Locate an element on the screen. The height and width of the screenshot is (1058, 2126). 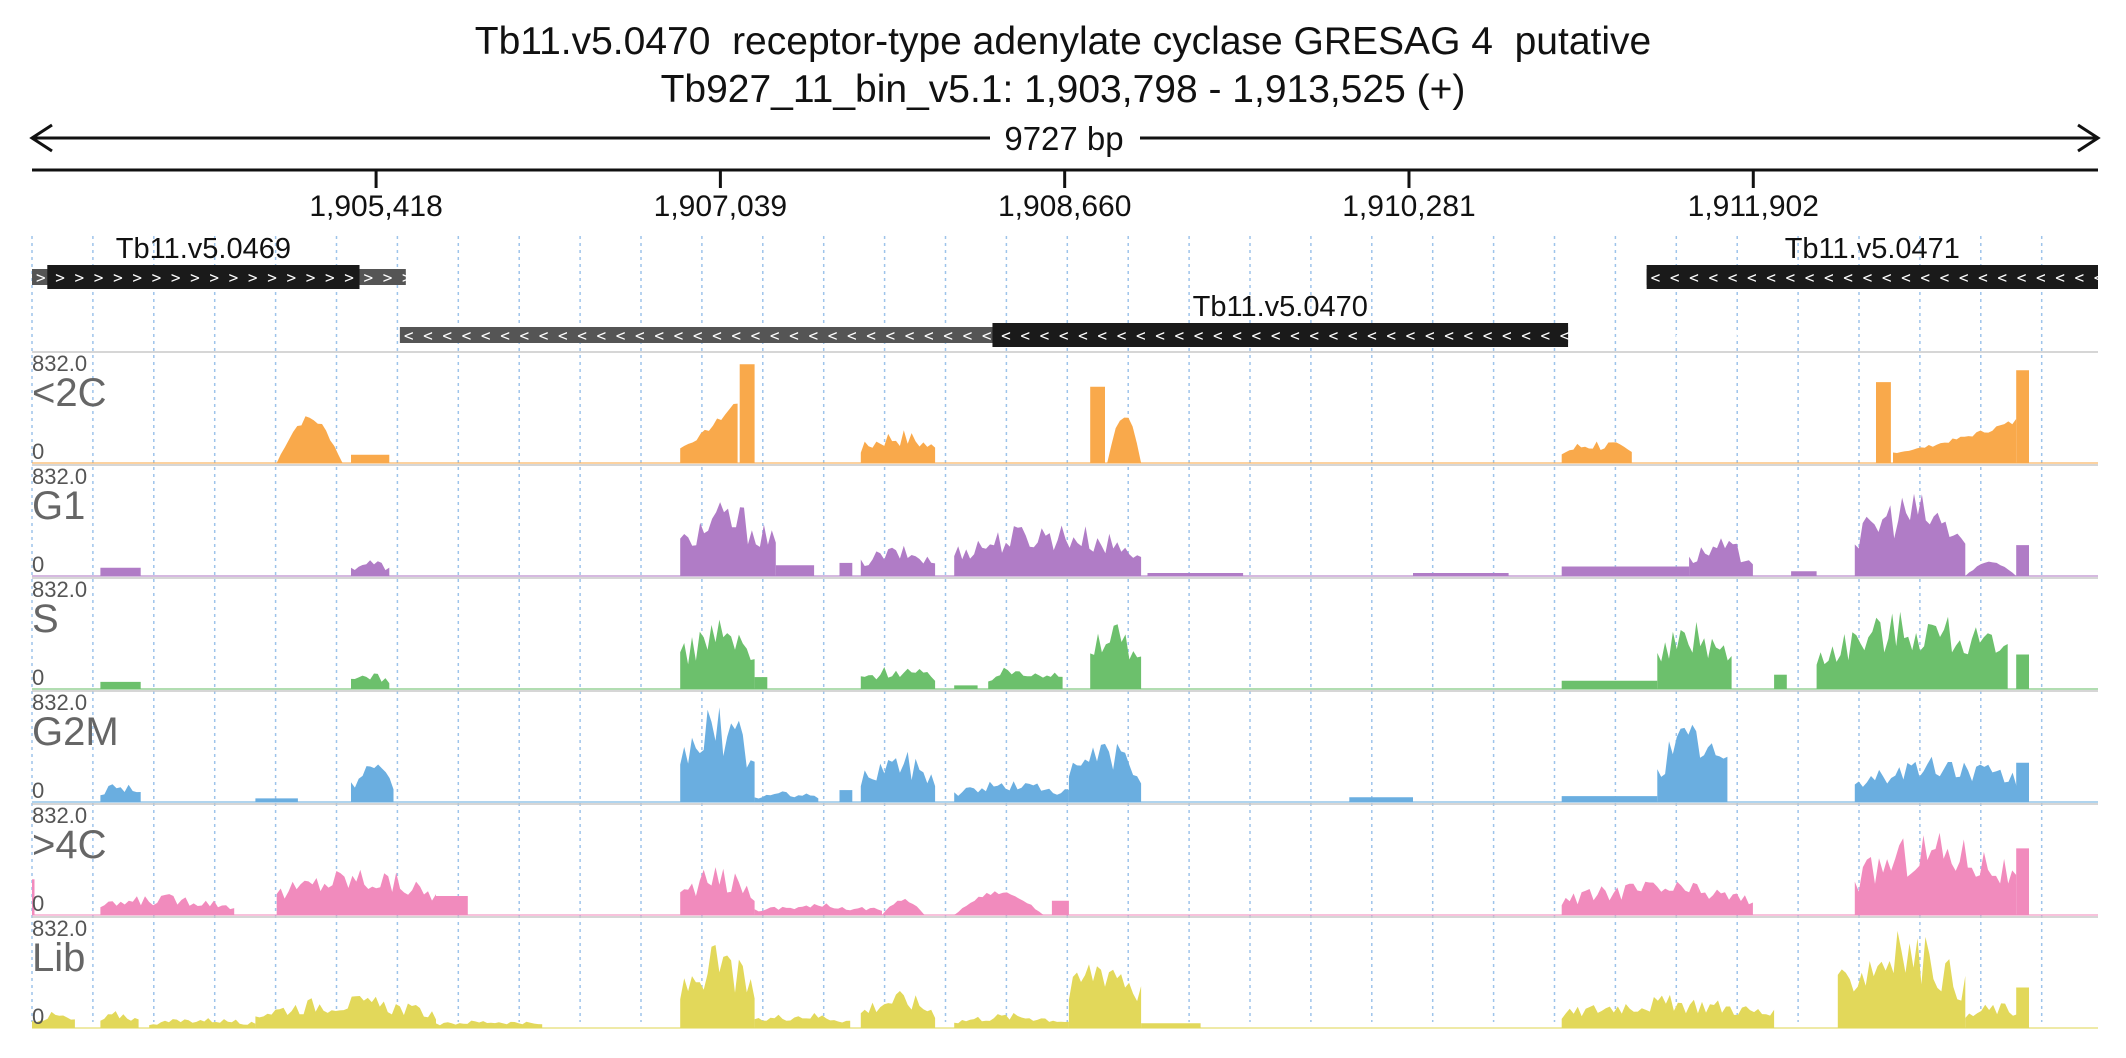
track-name: <2C is located at coordinates (69, 393).